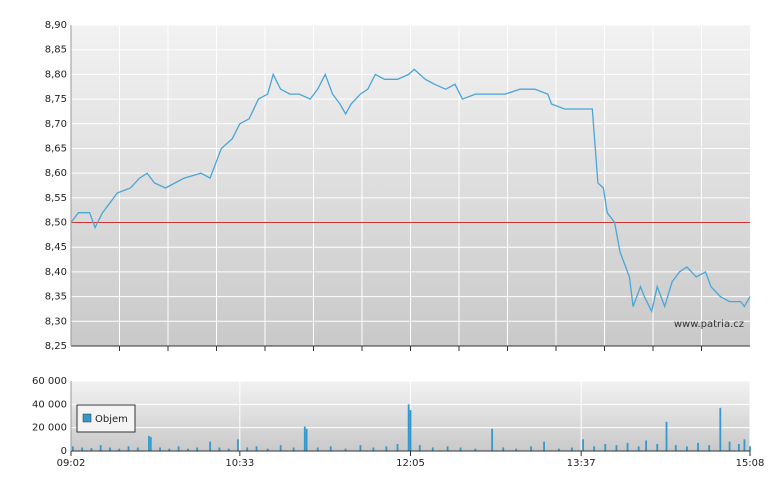 The image size is (780, 490). What do you see at coordinates (56, 74) in the screenshot?
I see `y-tick-label: 8,80` at bounding box center [56, 74].